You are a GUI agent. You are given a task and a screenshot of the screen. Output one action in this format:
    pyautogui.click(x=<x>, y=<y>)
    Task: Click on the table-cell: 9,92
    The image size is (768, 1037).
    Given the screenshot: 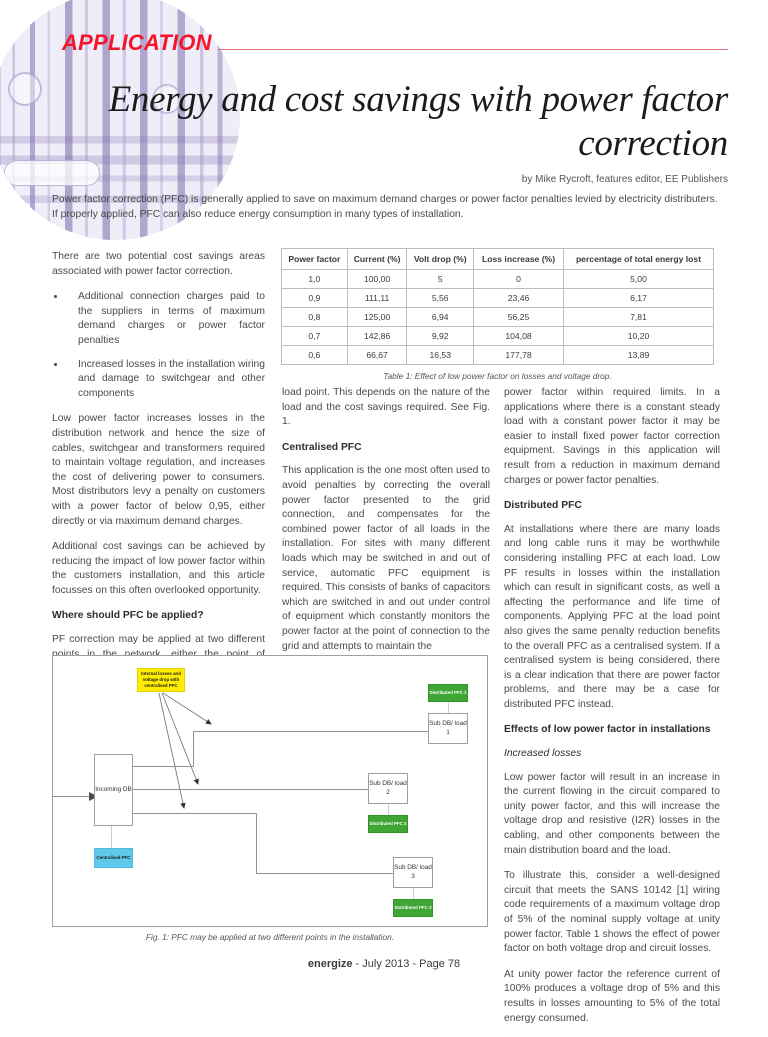 What is the action you would take?
    pyautogui.click(x=440, y=336)
    